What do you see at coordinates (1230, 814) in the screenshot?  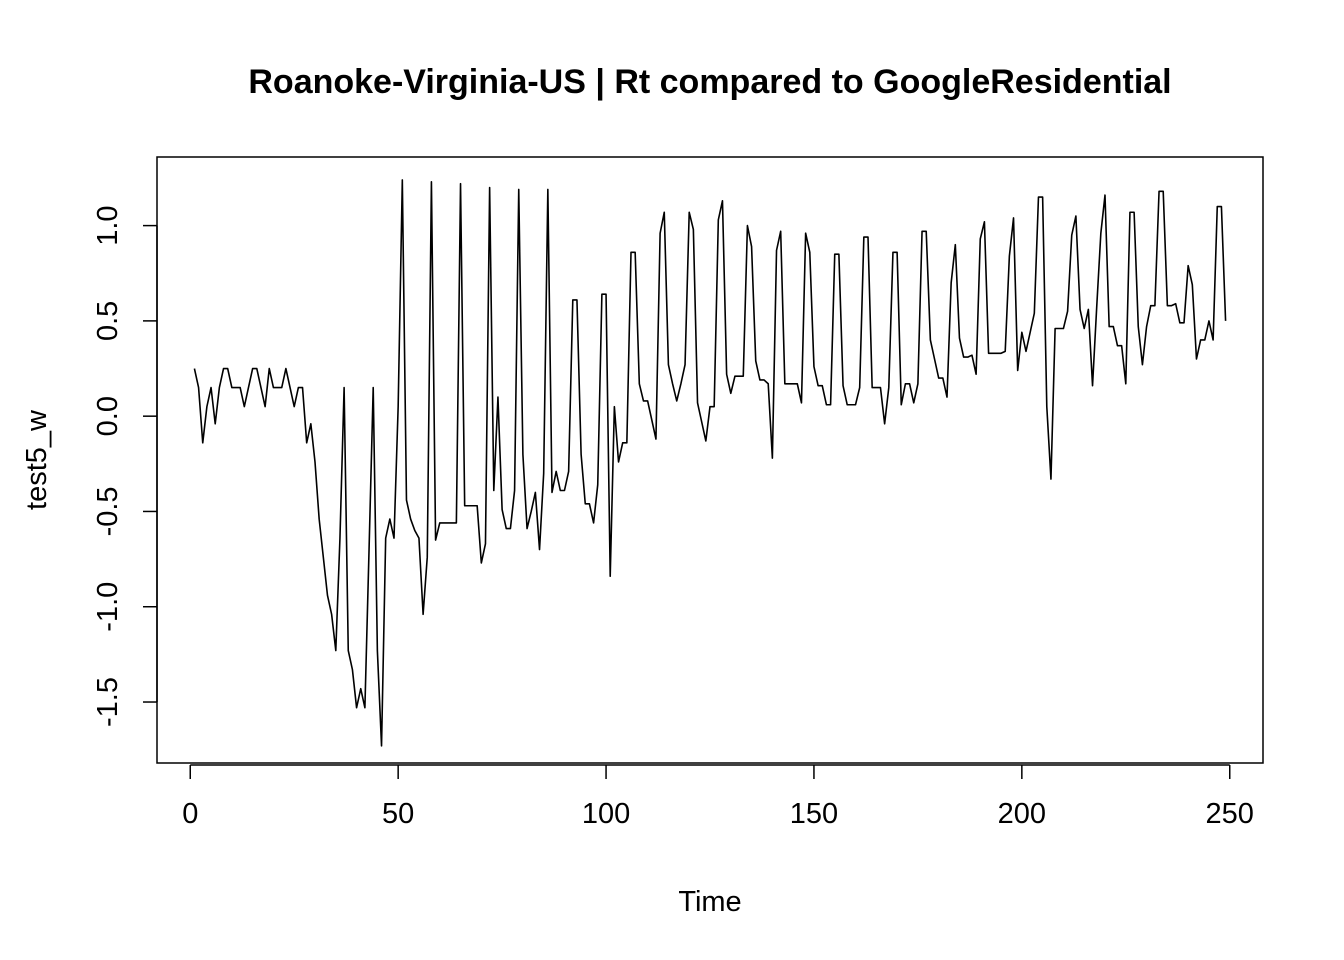 I see `x-tick-label: 250` at bounding box center [1230, 814].